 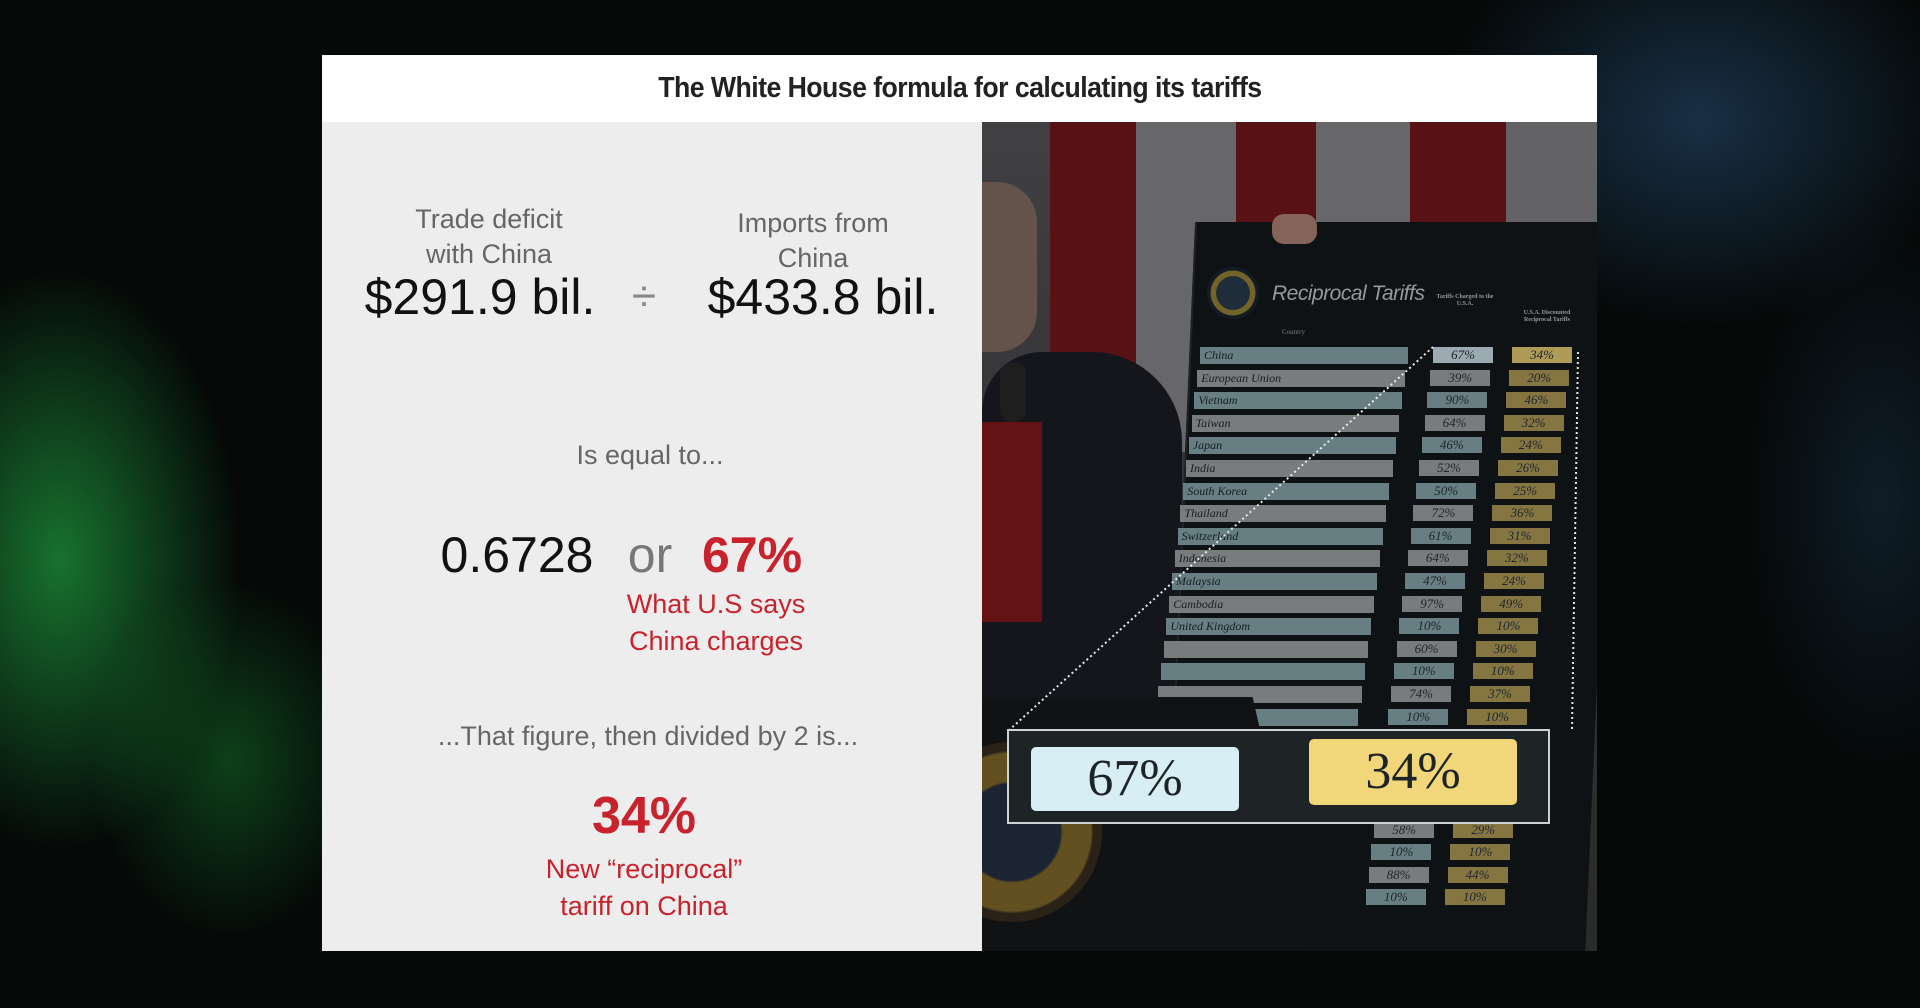 I want to click on reciprocal-cell: 29%, so click(x=1483, y=829).